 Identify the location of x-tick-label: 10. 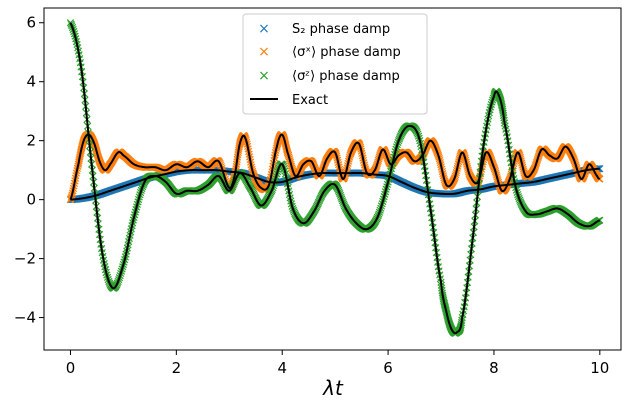
(599, 368).